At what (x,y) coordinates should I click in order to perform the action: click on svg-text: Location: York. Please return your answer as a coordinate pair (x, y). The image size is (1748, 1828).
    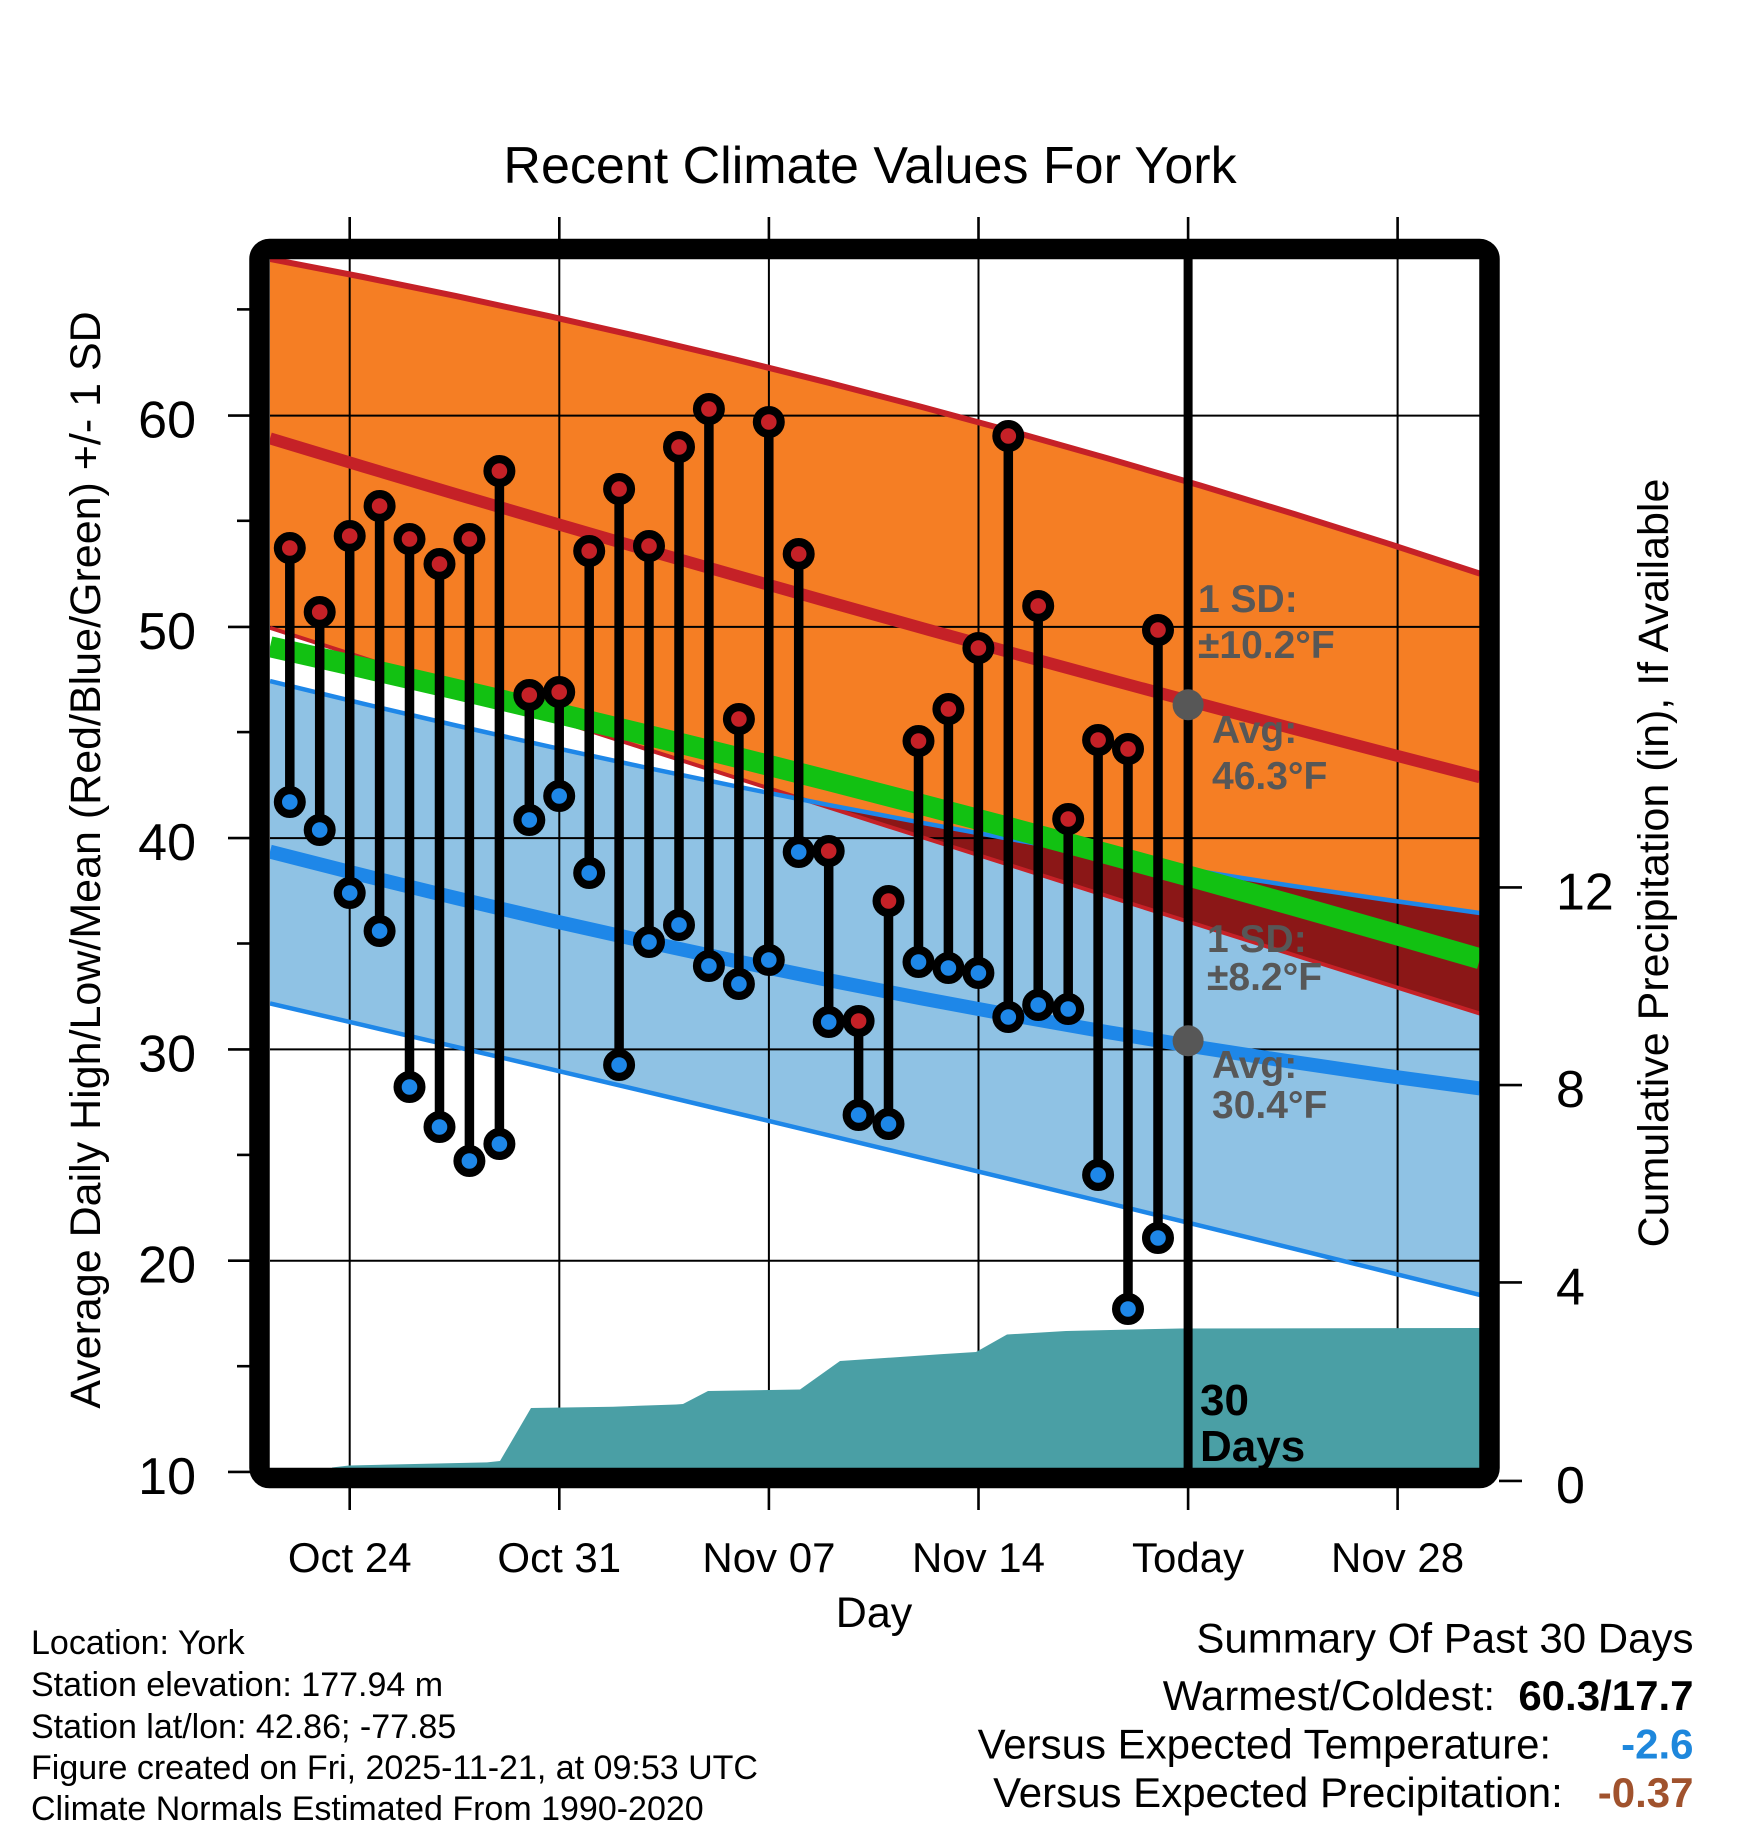
    Looking at the image, I should click on (138, 1643).